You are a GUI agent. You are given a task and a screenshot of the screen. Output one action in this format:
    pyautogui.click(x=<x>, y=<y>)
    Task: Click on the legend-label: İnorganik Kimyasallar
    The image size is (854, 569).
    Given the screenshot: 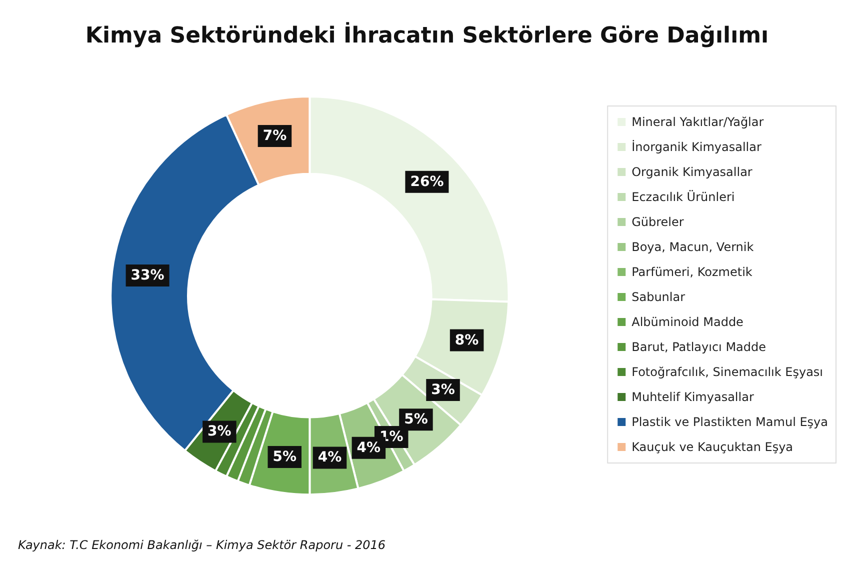 What is the action you would take?
    pyautogui.click(x=697, y=147)
    